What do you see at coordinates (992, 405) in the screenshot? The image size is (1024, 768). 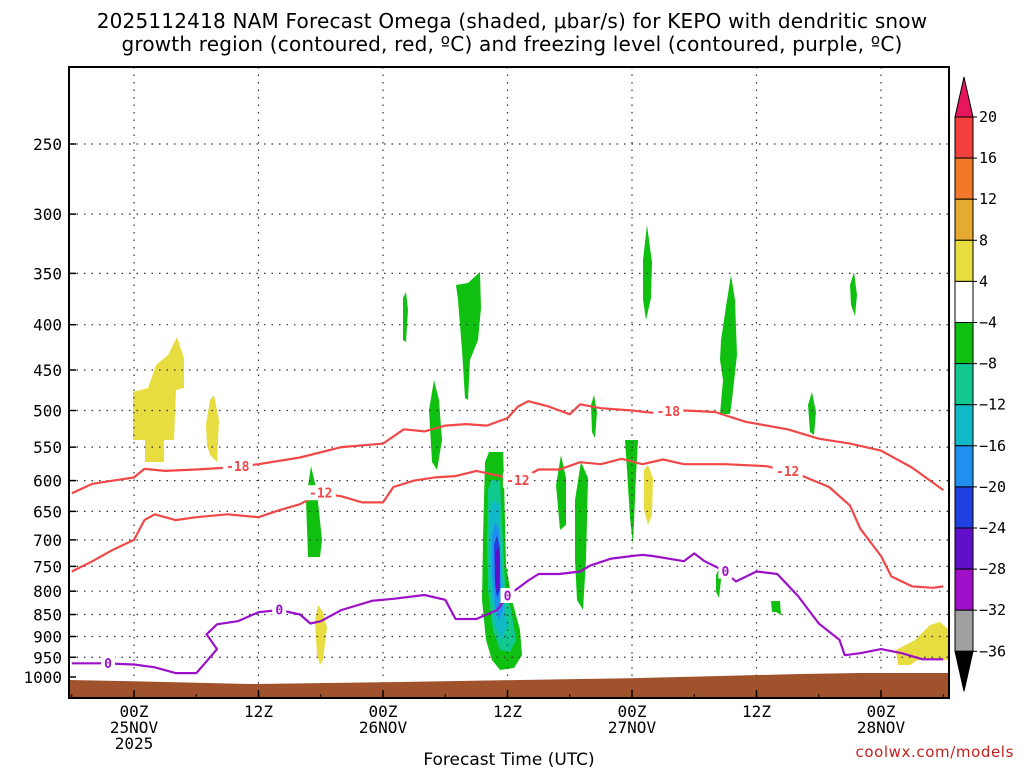 I see `colorbar-label: −12` at bounding box center [992, 405].